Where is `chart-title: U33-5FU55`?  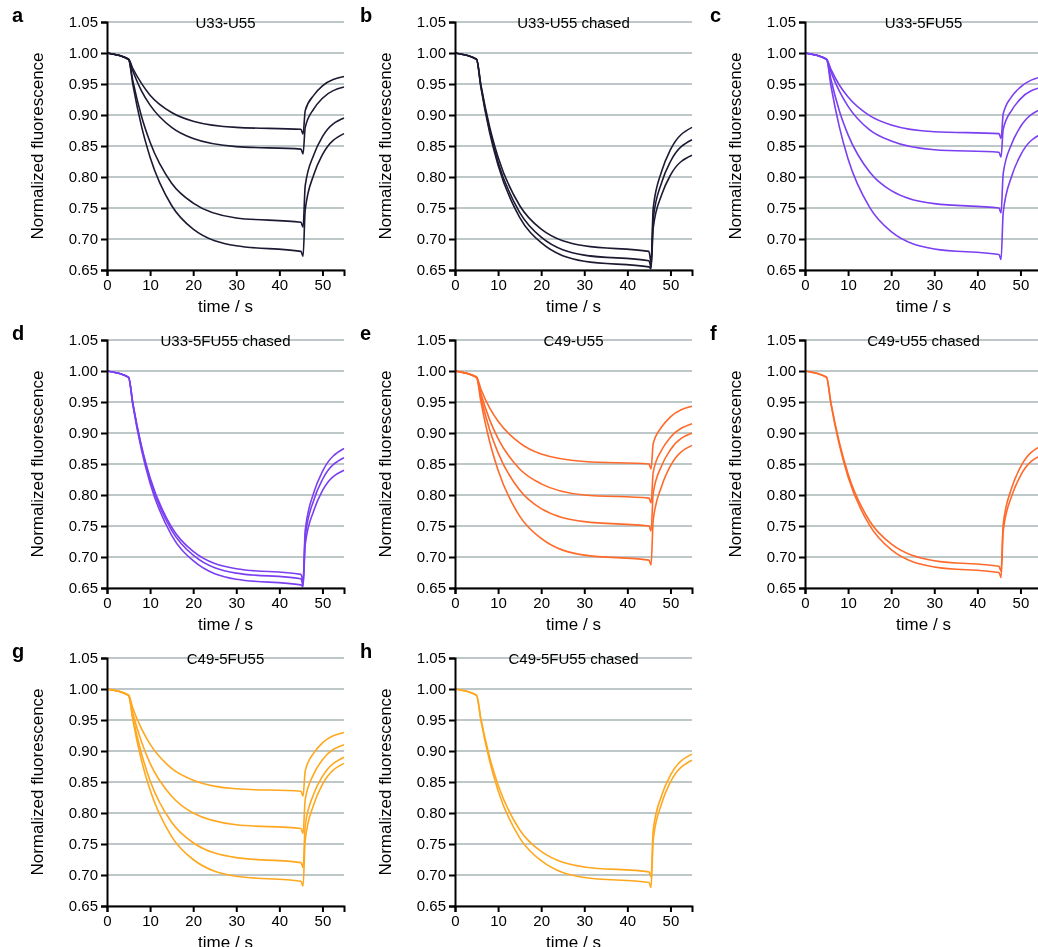 chart-title: U33-5FU55 is located at coordinates (923, 22).